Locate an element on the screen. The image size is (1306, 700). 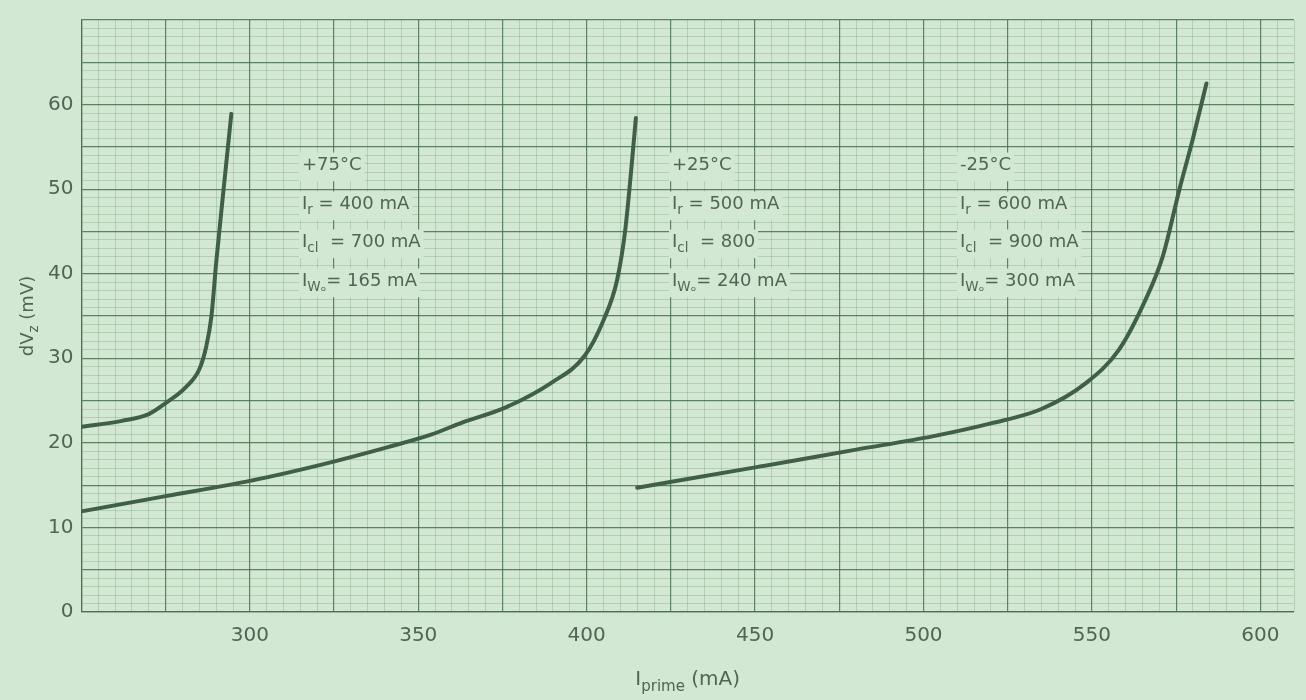
y-tick-label: 10 is located at coordinates (61, 525).